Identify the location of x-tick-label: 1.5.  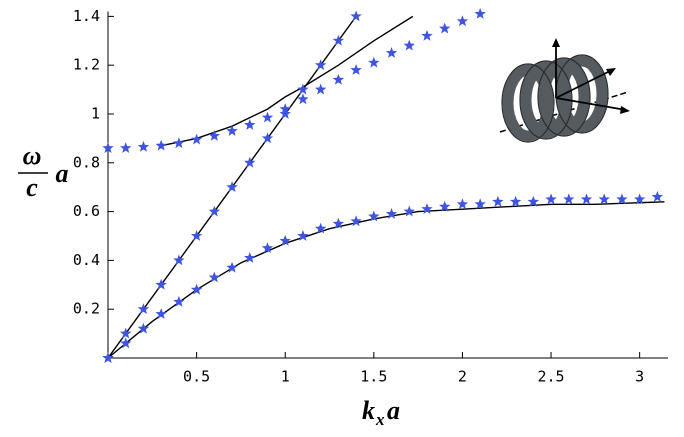
(373, 377).